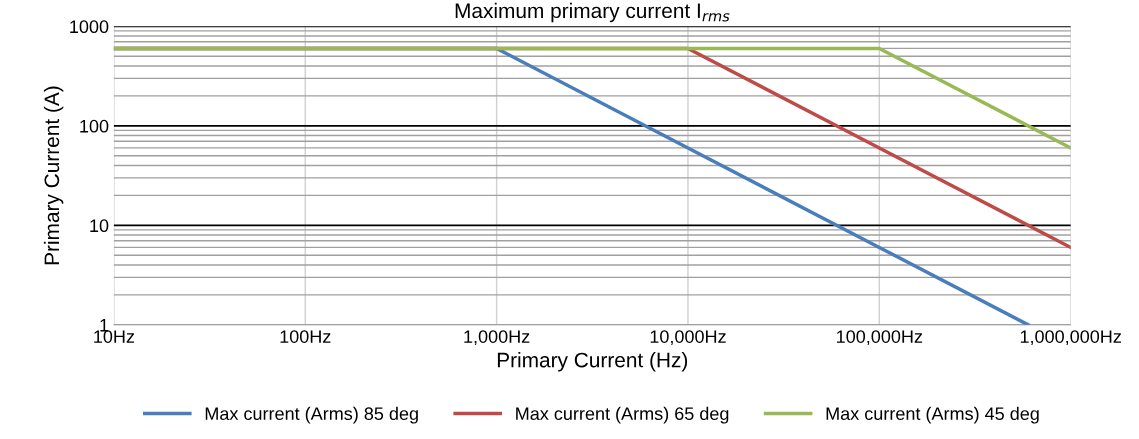 The width and height of the screenshot is (1139, 439). Describe the element at coordinates (104, 325) in the screenshot. I see `y-tick-label: 1` at that location.